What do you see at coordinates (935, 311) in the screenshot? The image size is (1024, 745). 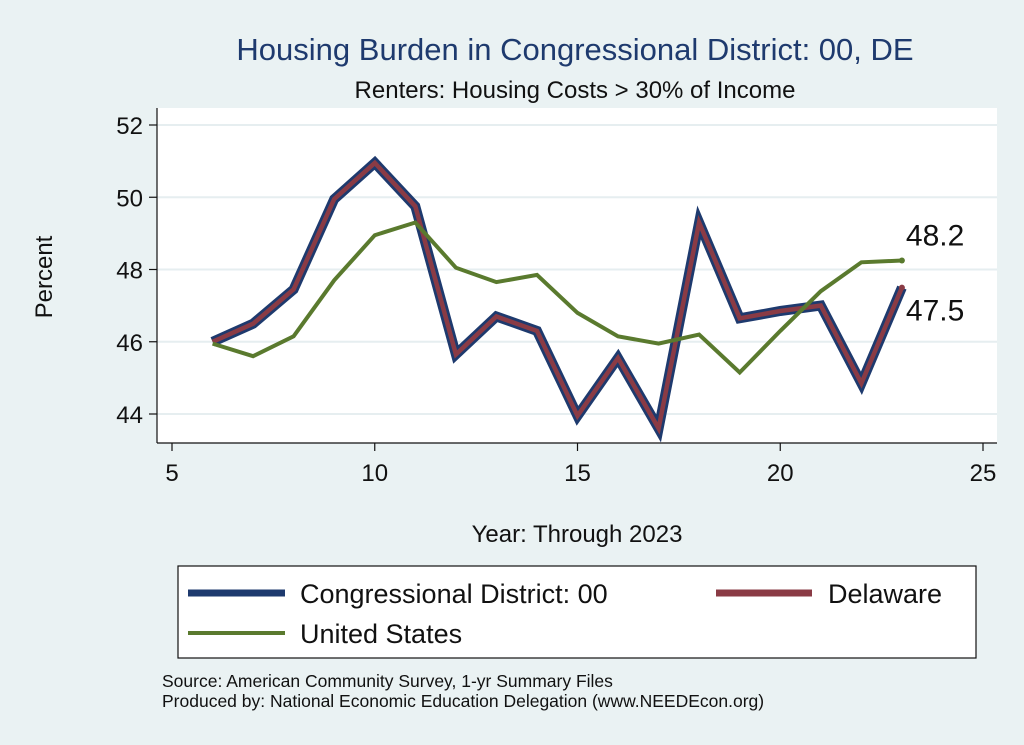 I see `end-label-delaware: 47.5` at bounding box center [935, 311].